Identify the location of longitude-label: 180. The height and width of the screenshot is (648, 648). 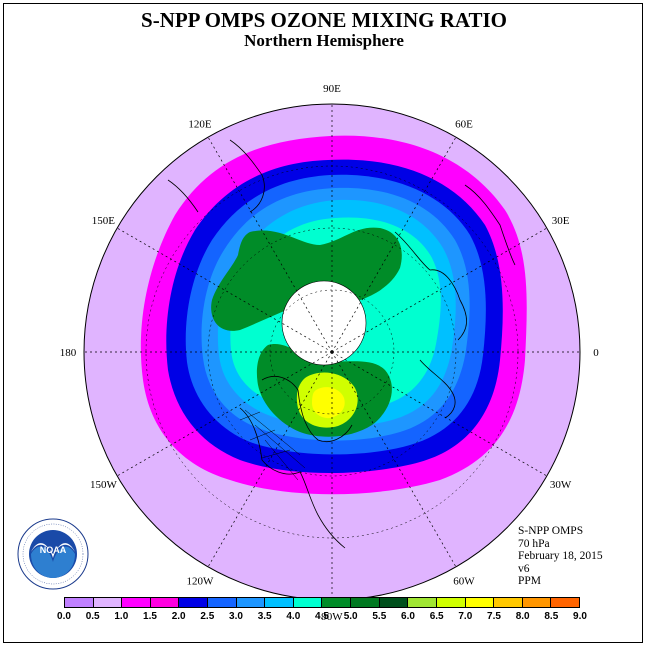
(68, 353).